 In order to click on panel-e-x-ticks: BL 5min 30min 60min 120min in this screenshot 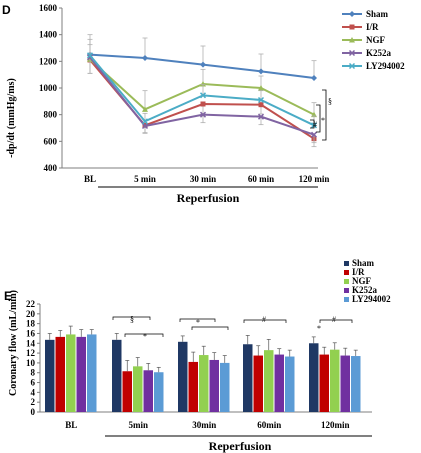, I will do `click(207, 425)`.